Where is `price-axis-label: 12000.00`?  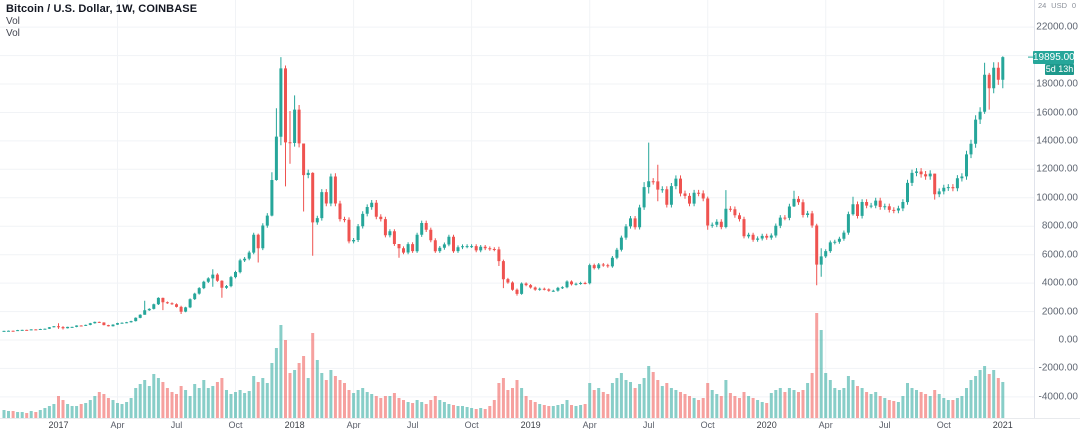
price-axis-label: 12000.00 is located at coordinates (1057, 169).